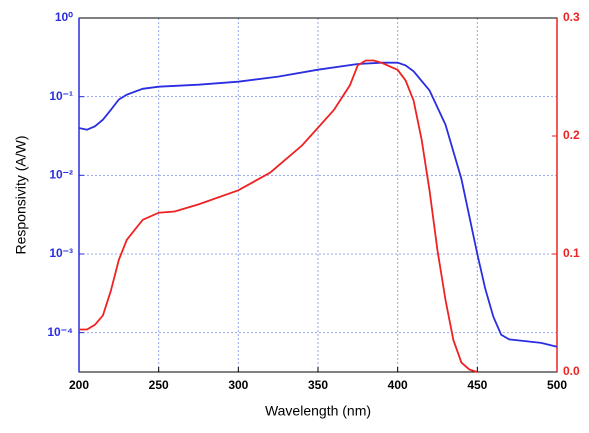 This screenshot has width=589, height=433. Describe the element at coordinates (60, 332) in the screenshot. I see `y-tick-label: 10⁻⁴` at that location.